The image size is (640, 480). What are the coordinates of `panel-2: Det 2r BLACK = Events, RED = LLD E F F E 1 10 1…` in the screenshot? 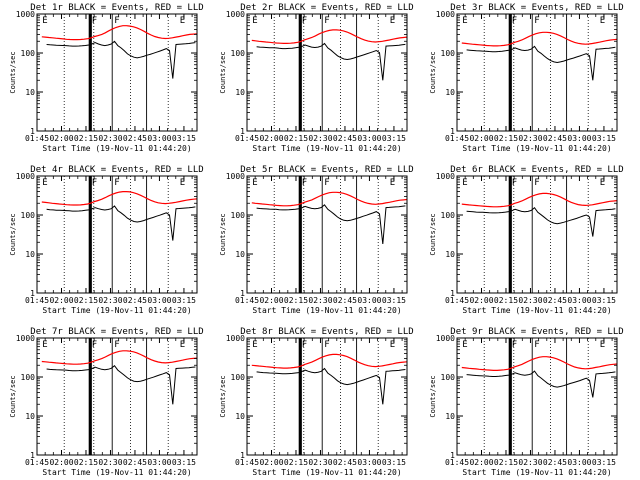 It's located at (316, 78).